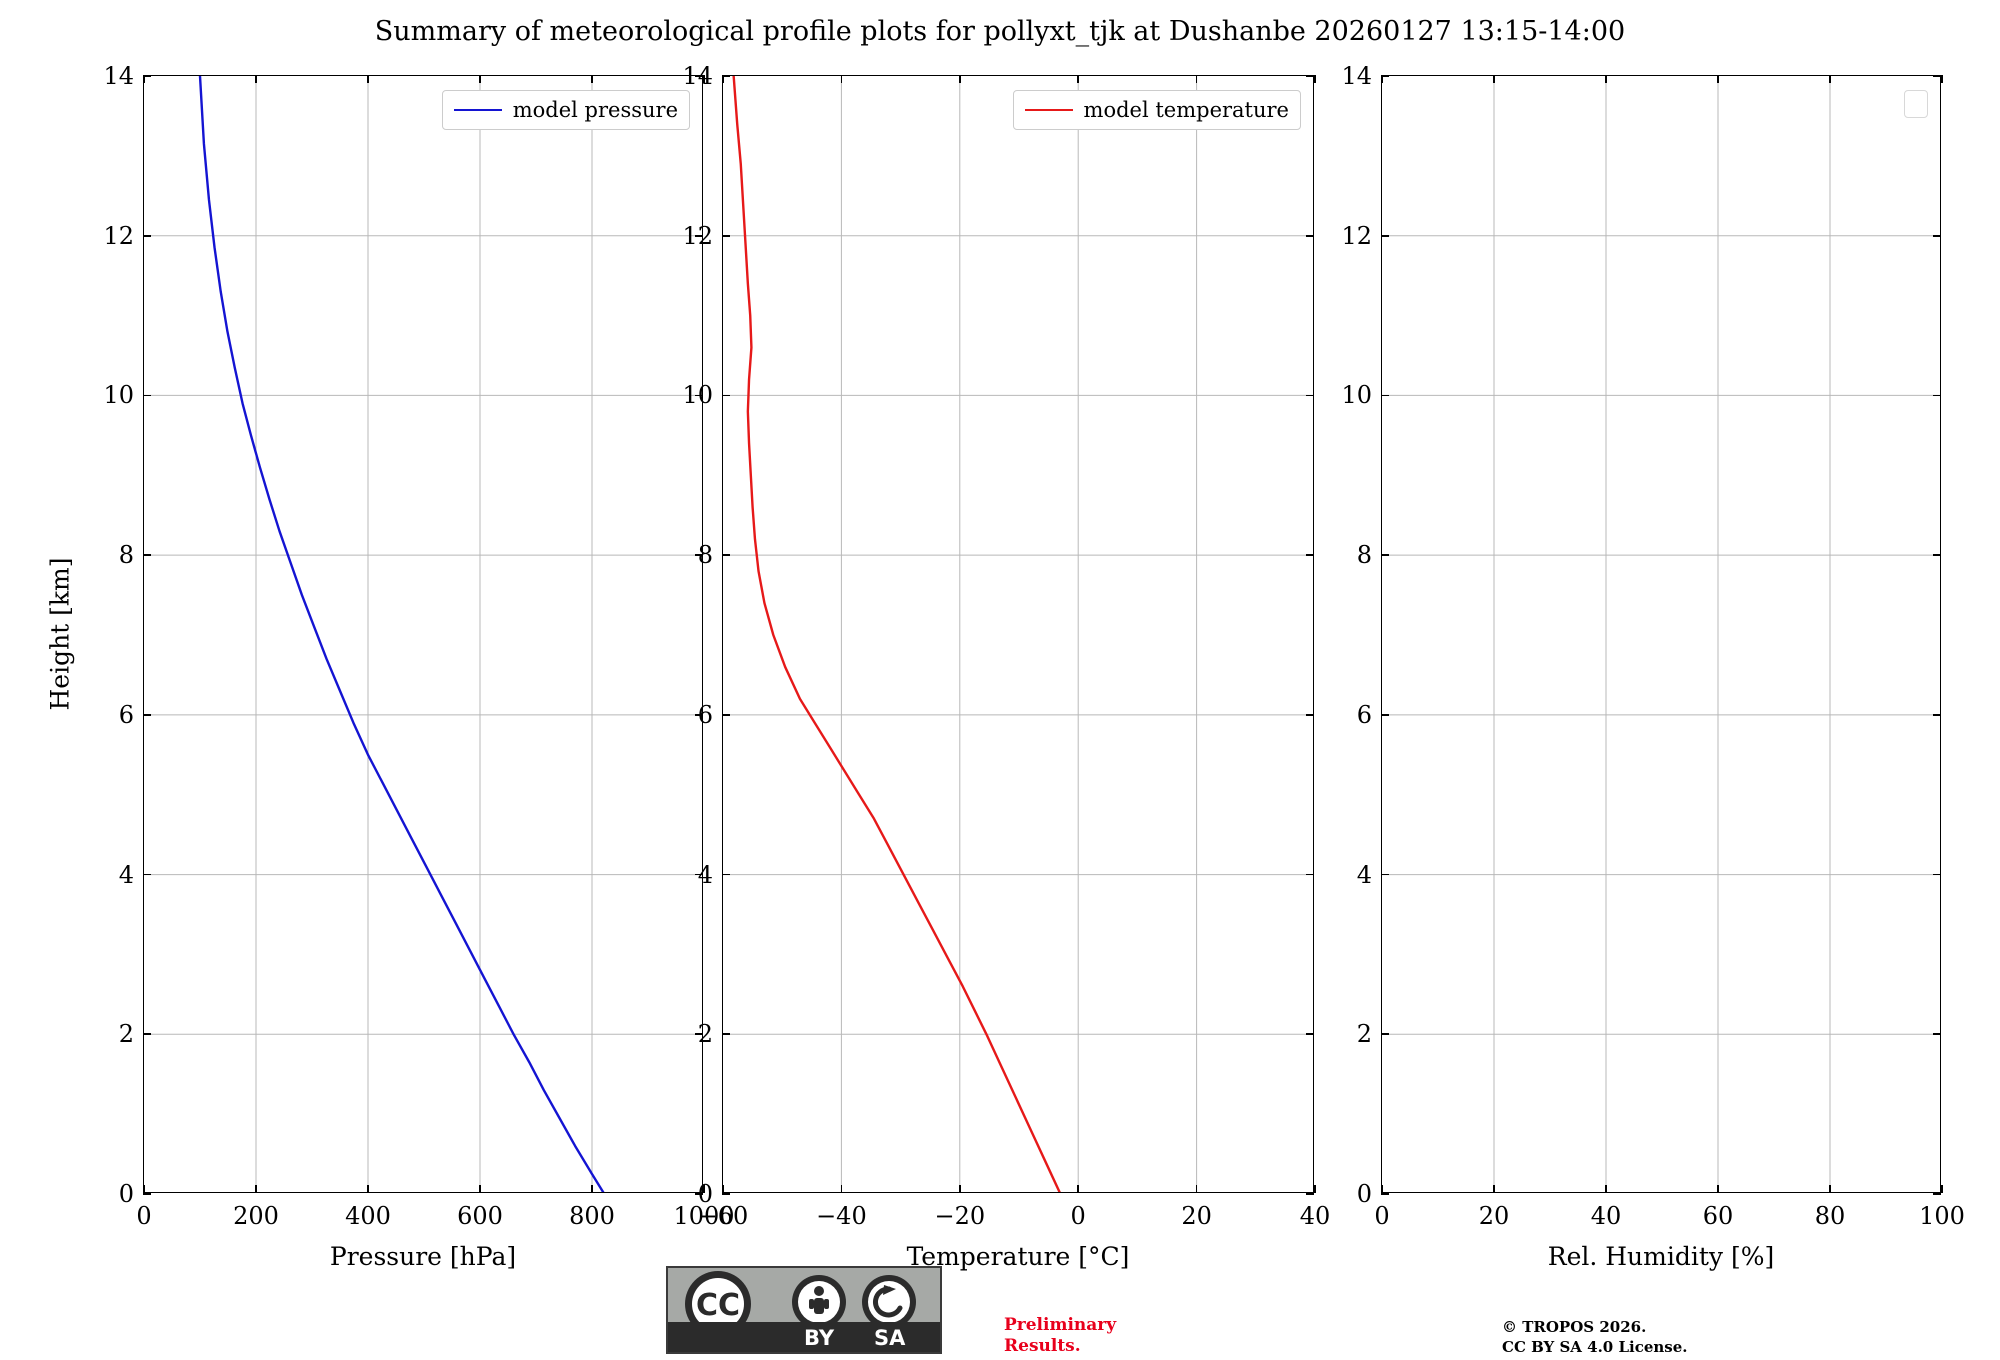  Describe the element at coordinates (1186, 110) in the screenshot. I see `legend-label-temperature: model temperature` at that location.